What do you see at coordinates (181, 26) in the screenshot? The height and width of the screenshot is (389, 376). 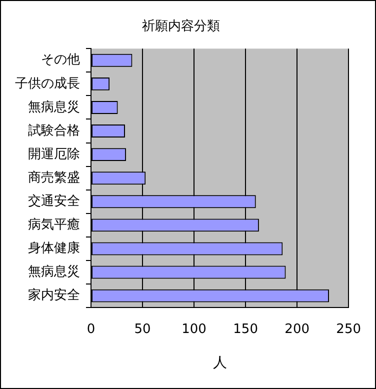 I see `chart-title: 祈願内容分類` at bounding box center [181, 26].